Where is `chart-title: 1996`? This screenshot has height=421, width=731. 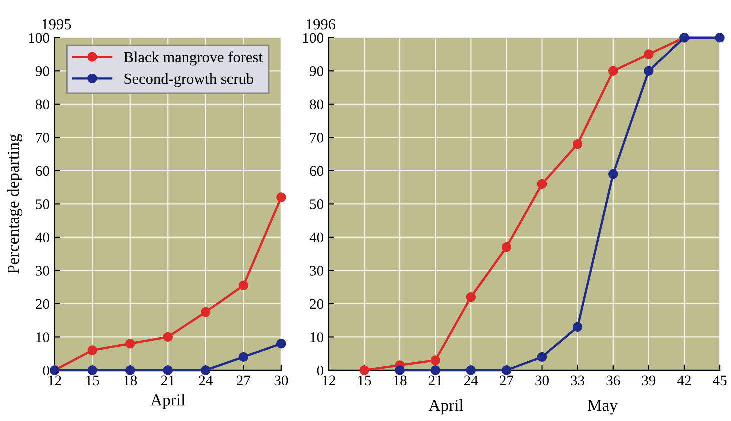
chart-title: 1996 is located at coordinates (321, 24).